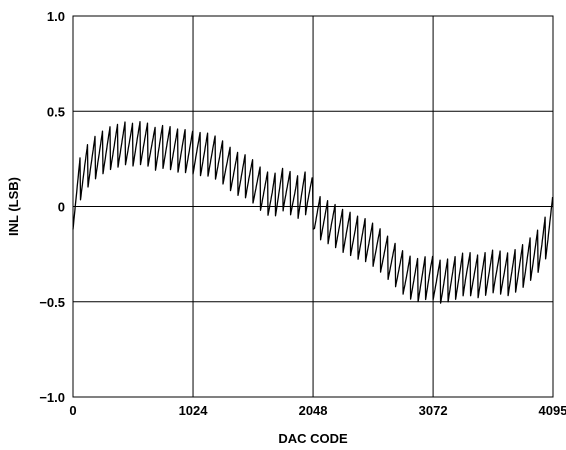 The width and height of the screenshot is (566, 450). I want to click on y-tick-label: 0.5, so click(56, 111).